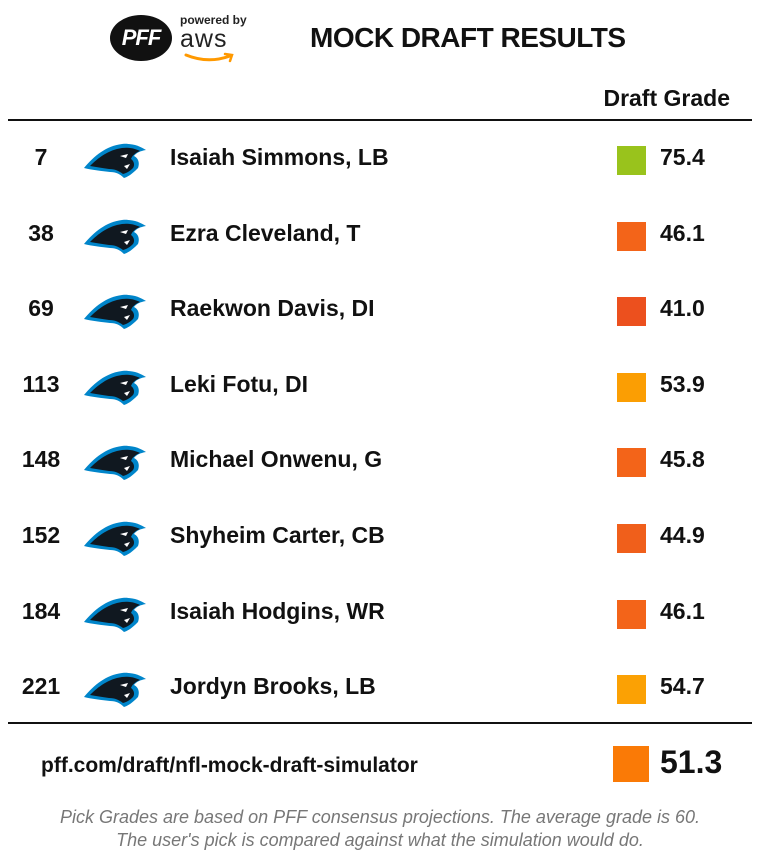  I want to click on page-title: MOCK DRAFT RESULTS, so click(468, 37).